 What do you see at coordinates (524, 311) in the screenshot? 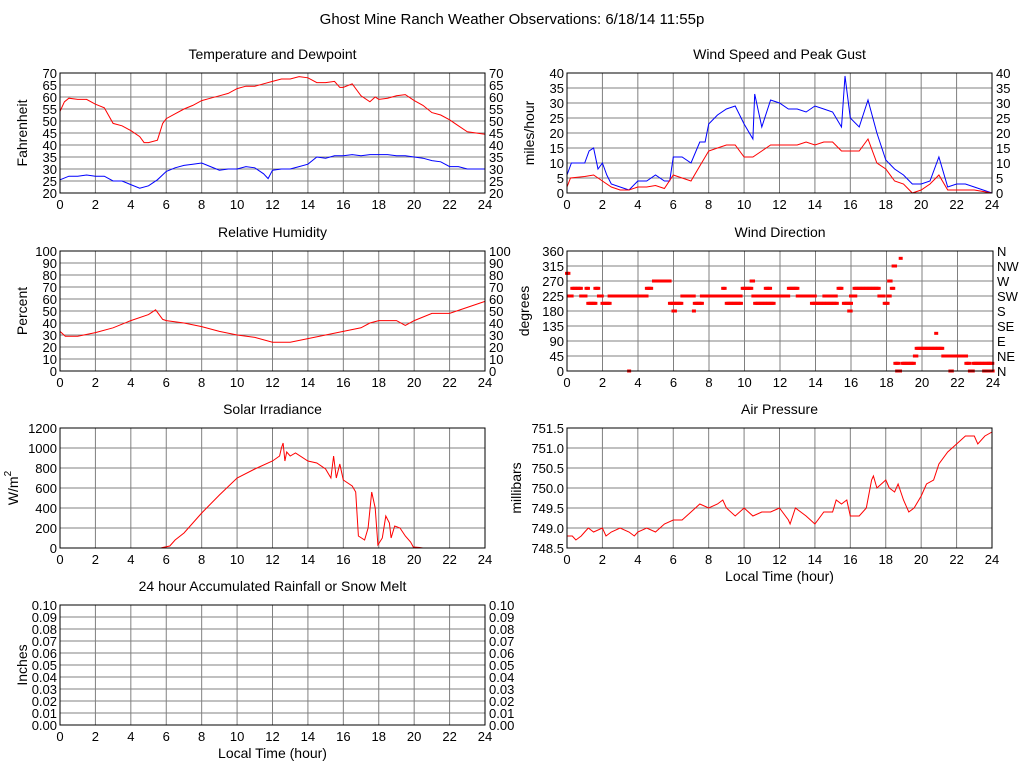
I see `y-axis-label-text: degrees` at bounding box center [524, 311].